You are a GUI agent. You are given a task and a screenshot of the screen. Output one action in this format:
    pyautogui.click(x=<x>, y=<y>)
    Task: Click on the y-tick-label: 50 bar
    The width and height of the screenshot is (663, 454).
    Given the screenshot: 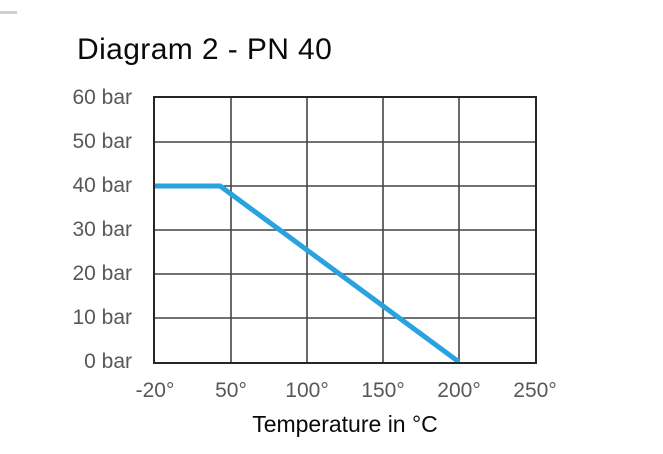 What is the action you would take?
    pyautogui.click(x=102, y=141)
    